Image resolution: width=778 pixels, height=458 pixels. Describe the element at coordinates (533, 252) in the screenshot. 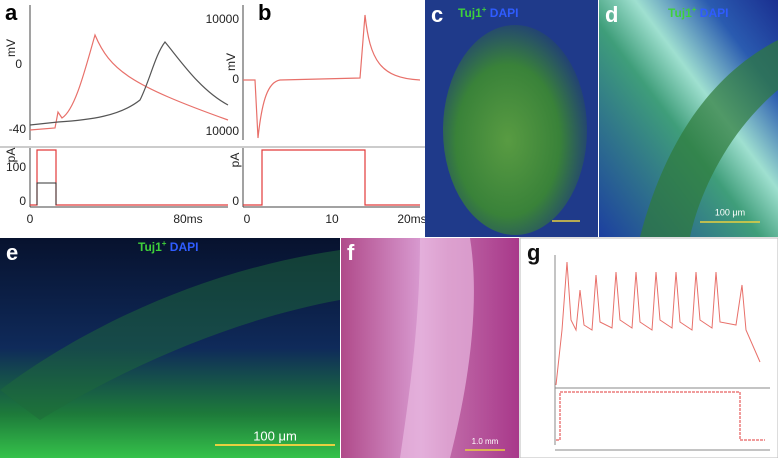

I see `panel-label: g` at that location.